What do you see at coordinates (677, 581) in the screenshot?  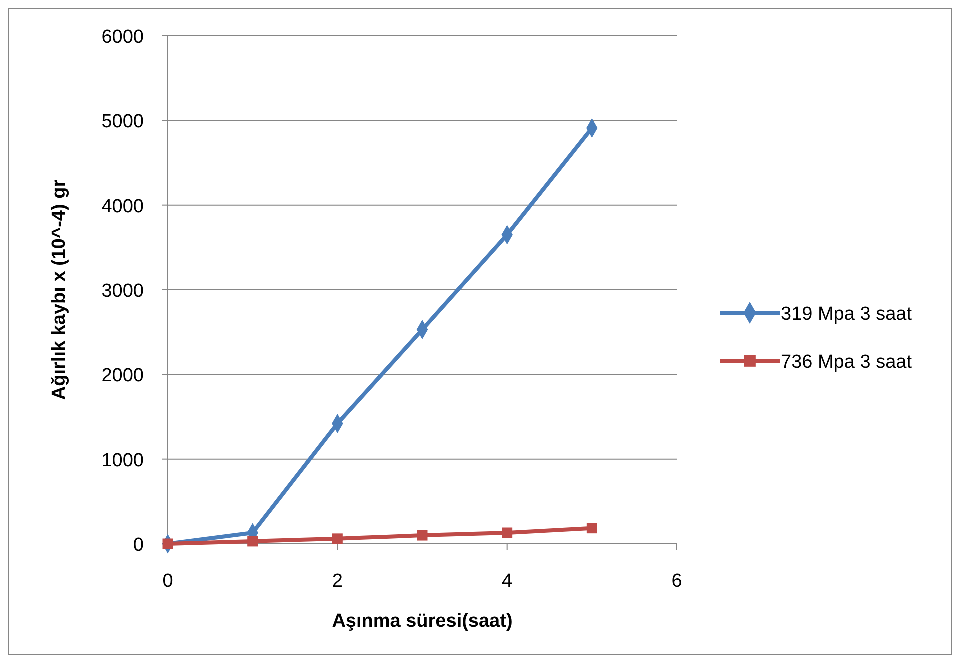 I see `x-tick-label: 6` at bounding box center [677, 581].